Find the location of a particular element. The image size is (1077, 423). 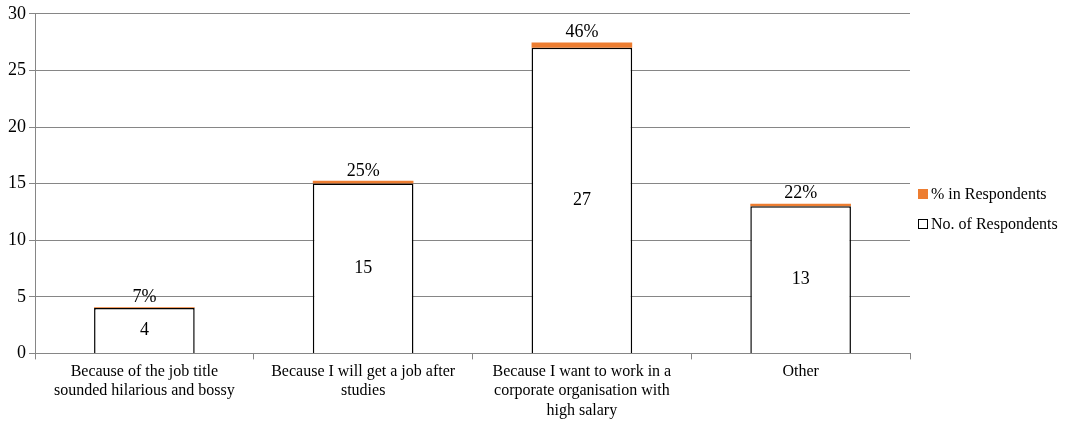

y-tick-label: 15 is located at coordinates (17, 182).